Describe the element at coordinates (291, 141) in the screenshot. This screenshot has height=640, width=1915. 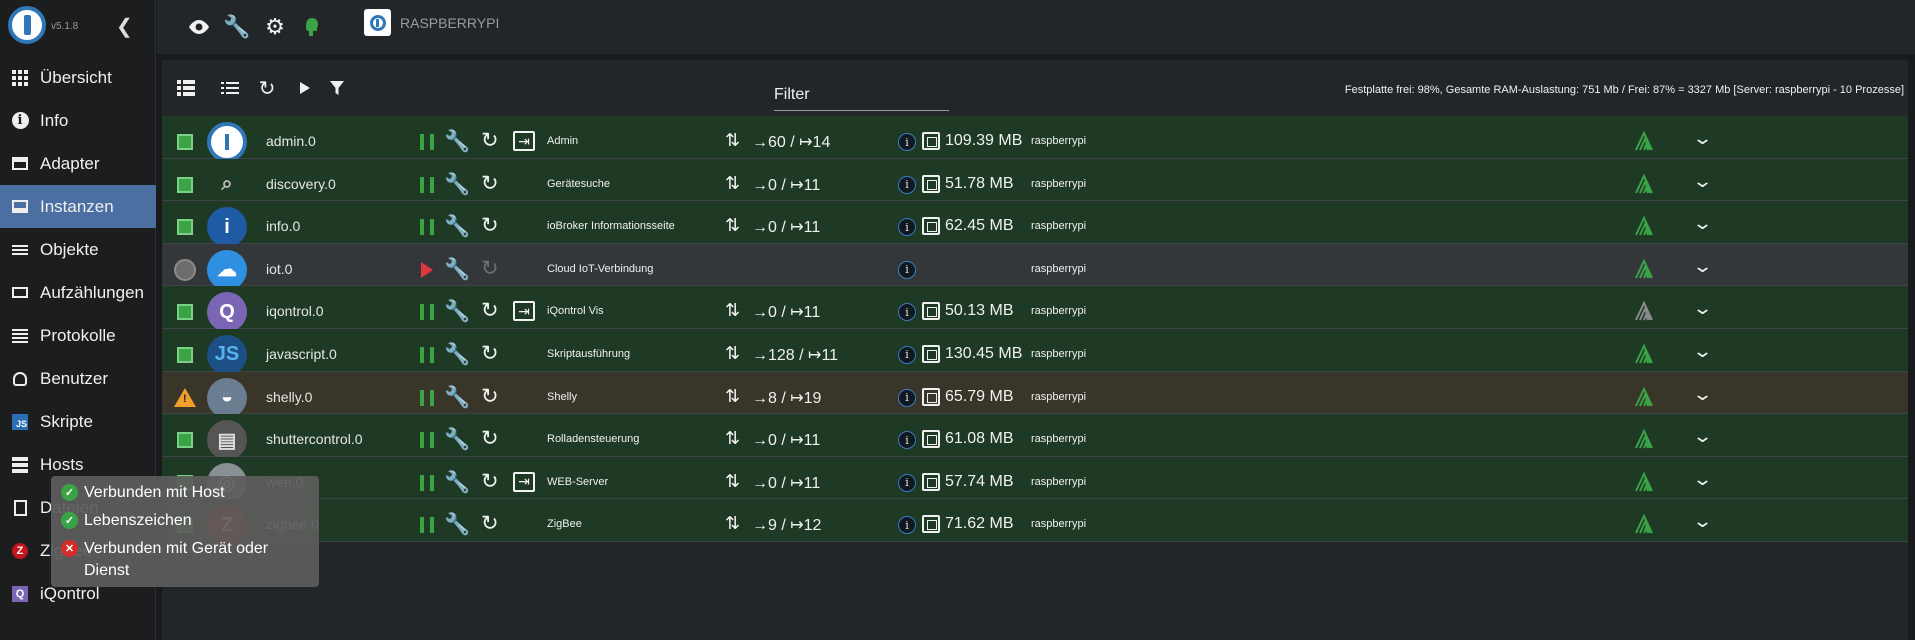
I see `instance-name: admin.0` at that location.